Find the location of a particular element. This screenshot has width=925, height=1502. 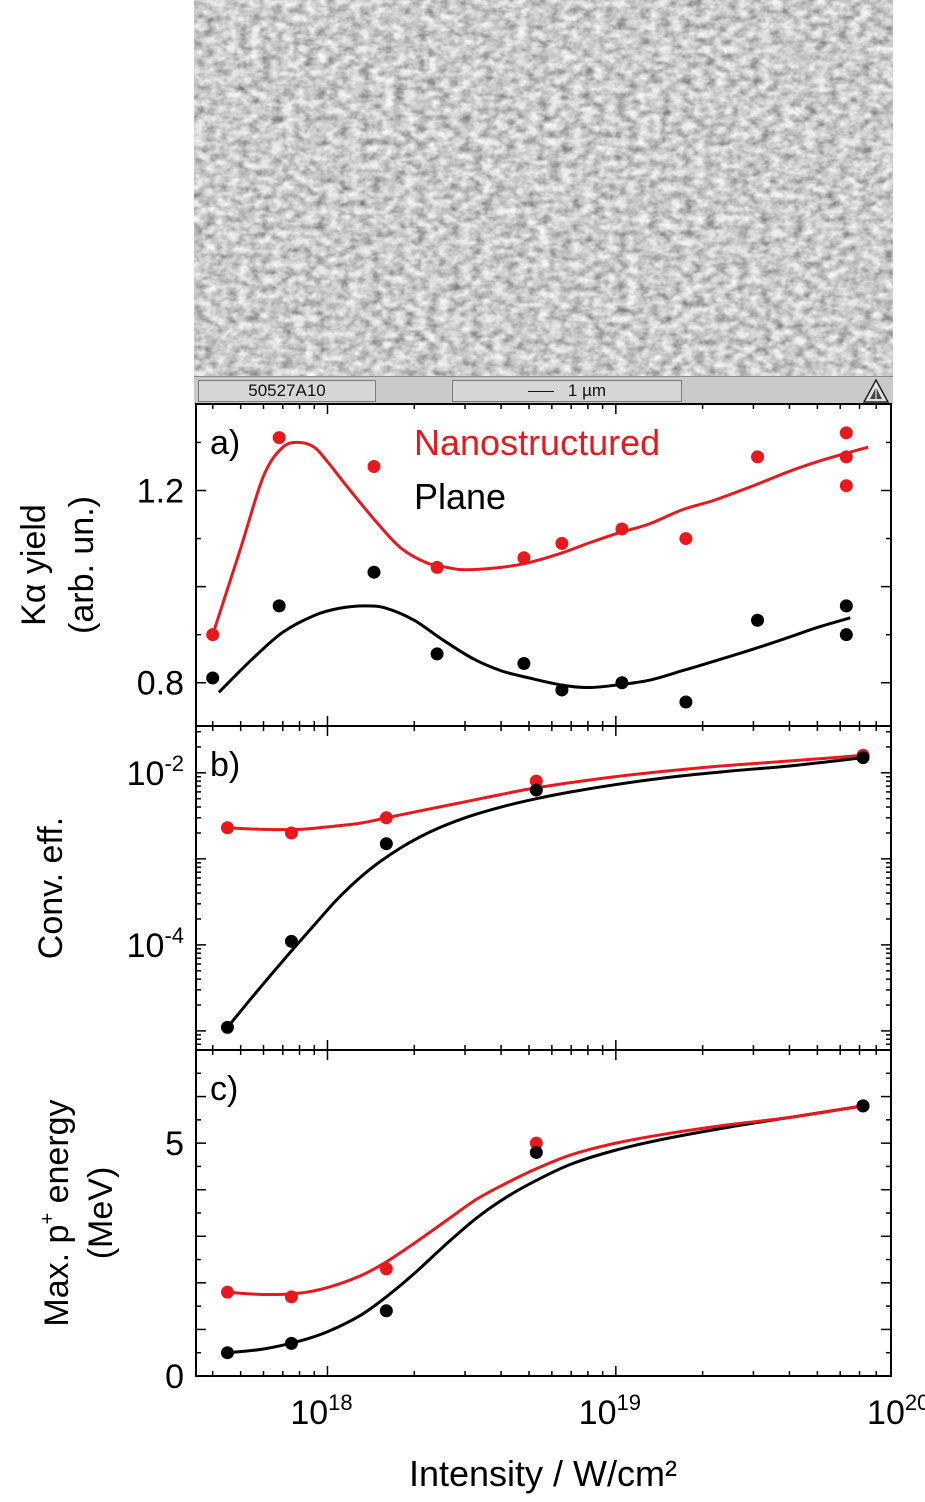

panel-label: b) is located at coordinates (225, 765).